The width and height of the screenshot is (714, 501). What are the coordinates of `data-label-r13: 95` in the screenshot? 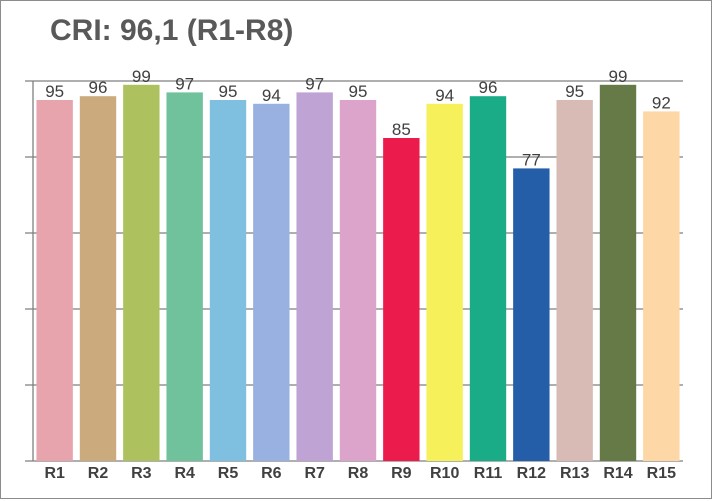 It's located at (574, 91).